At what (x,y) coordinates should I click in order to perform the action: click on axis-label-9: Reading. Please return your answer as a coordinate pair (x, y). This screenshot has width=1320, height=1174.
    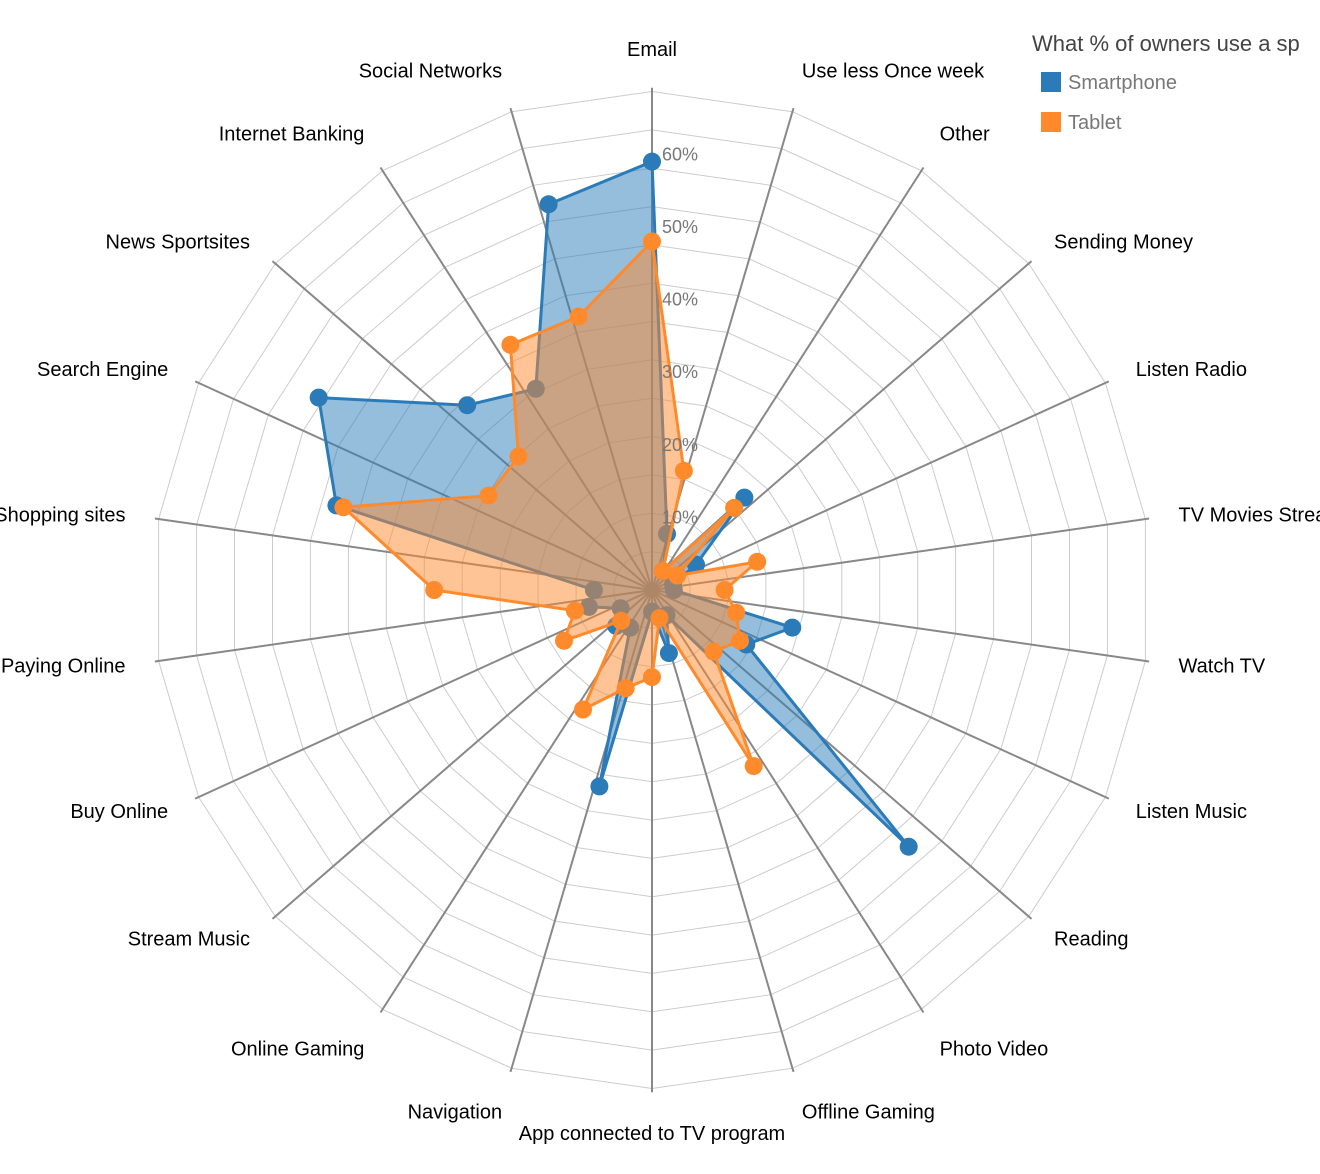
    Looking at the image, I should click on (1091, 939).